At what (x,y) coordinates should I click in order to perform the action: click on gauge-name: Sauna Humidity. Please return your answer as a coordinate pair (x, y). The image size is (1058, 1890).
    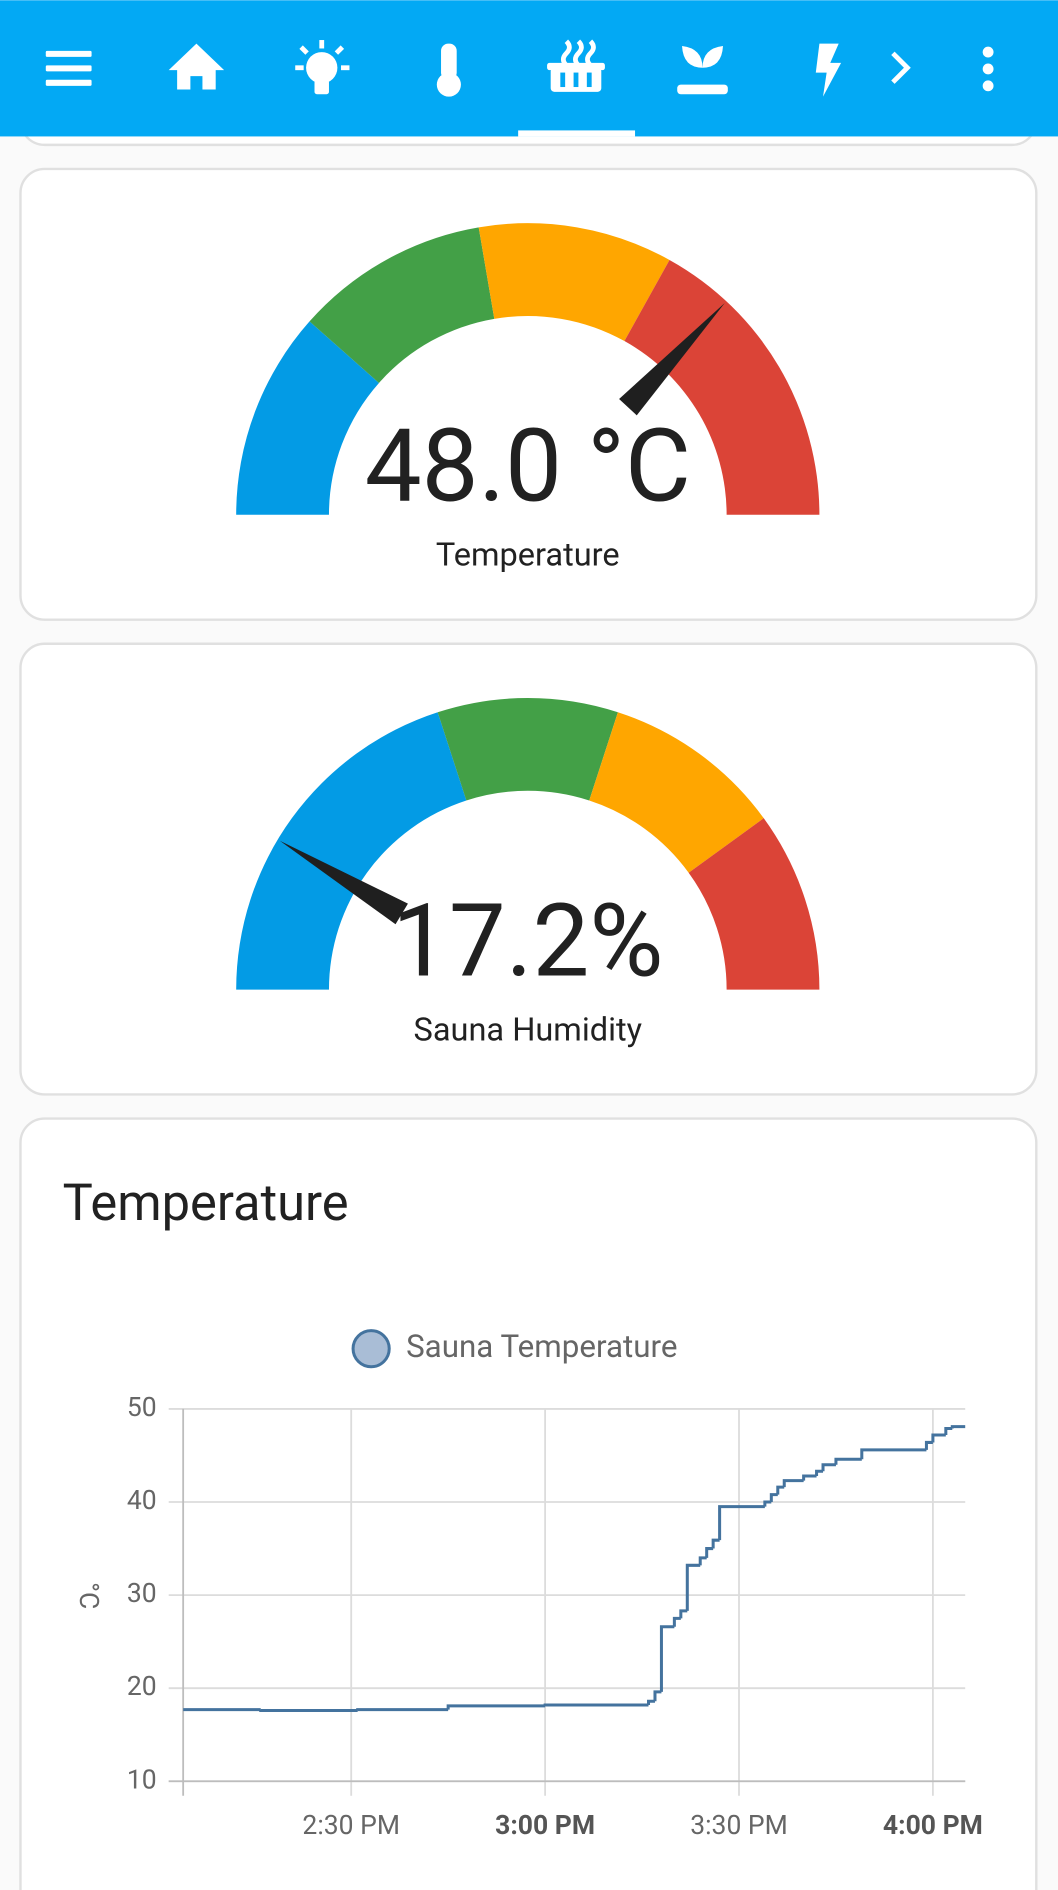
    Looking at the image, I should click on (528, 1029).